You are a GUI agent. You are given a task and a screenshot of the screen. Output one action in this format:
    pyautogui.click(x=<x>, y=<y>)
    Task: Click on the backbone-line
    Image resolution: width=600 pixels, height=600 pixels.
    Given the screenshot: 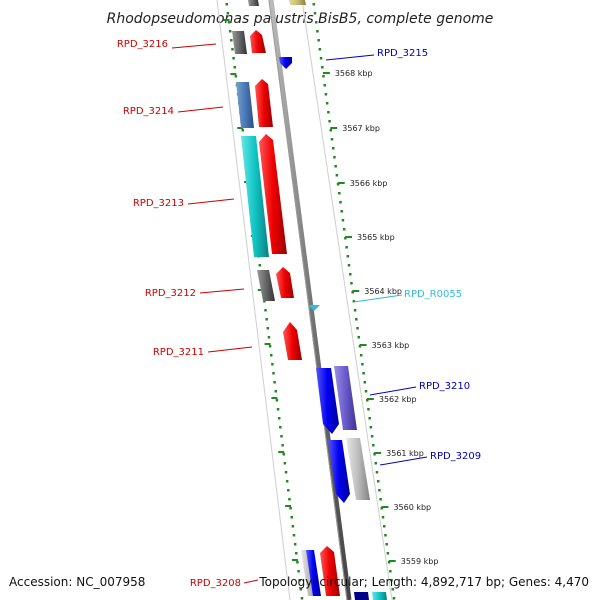 What is the action you would take?
    pyautogui.click(x=310, y=300)
    